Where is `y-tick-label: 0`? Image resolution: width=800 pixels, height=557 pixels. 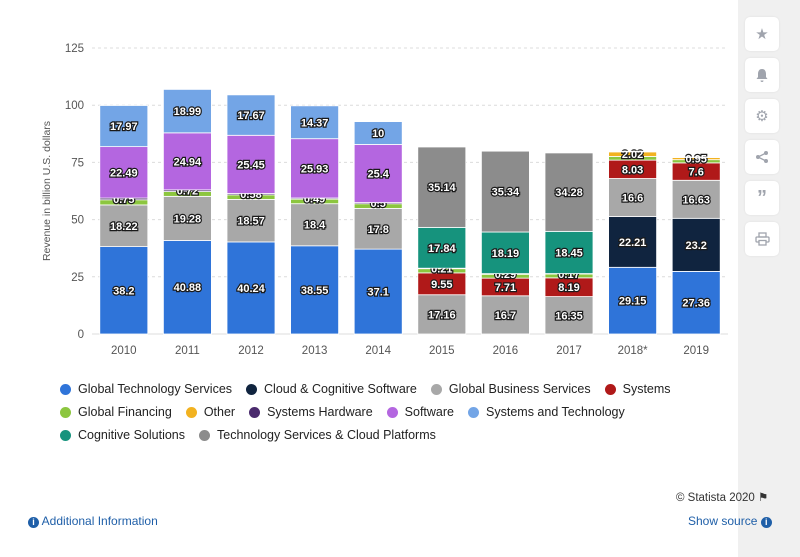 y-tick-label: 0 is located at coordinates (81, 335).